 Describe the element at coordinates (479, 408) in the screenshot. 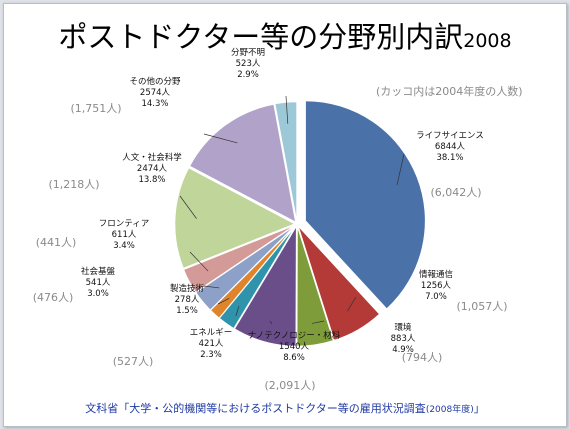

I see `source-close: 」` at that location.